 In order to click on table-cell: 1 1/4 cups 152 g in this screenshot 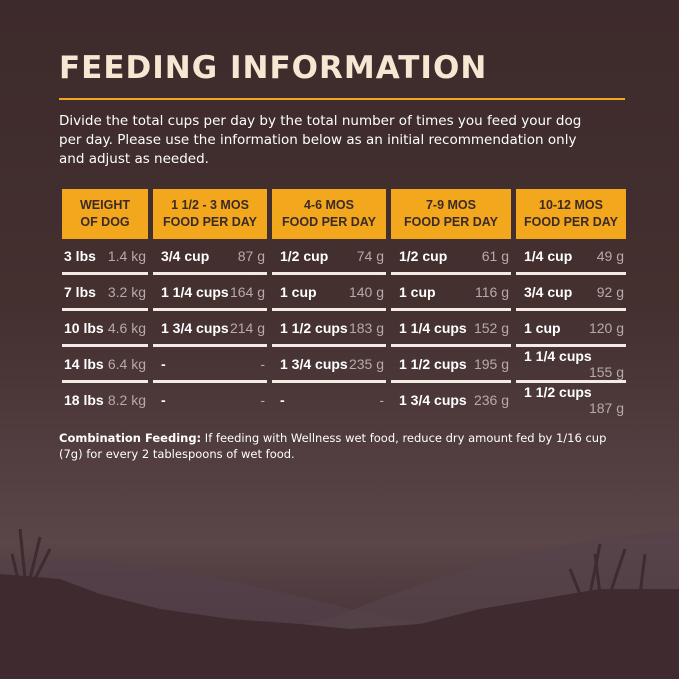, I will do `click(451, 329)`.